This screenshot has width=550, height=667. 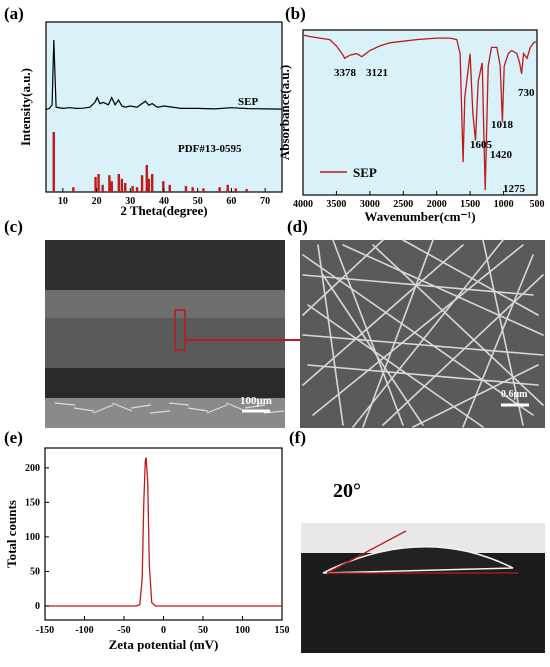 What do you see at coordinates (32, 468) in the screenshot?
I see `y-tick-label: 200` at bounding box center [32, 468].